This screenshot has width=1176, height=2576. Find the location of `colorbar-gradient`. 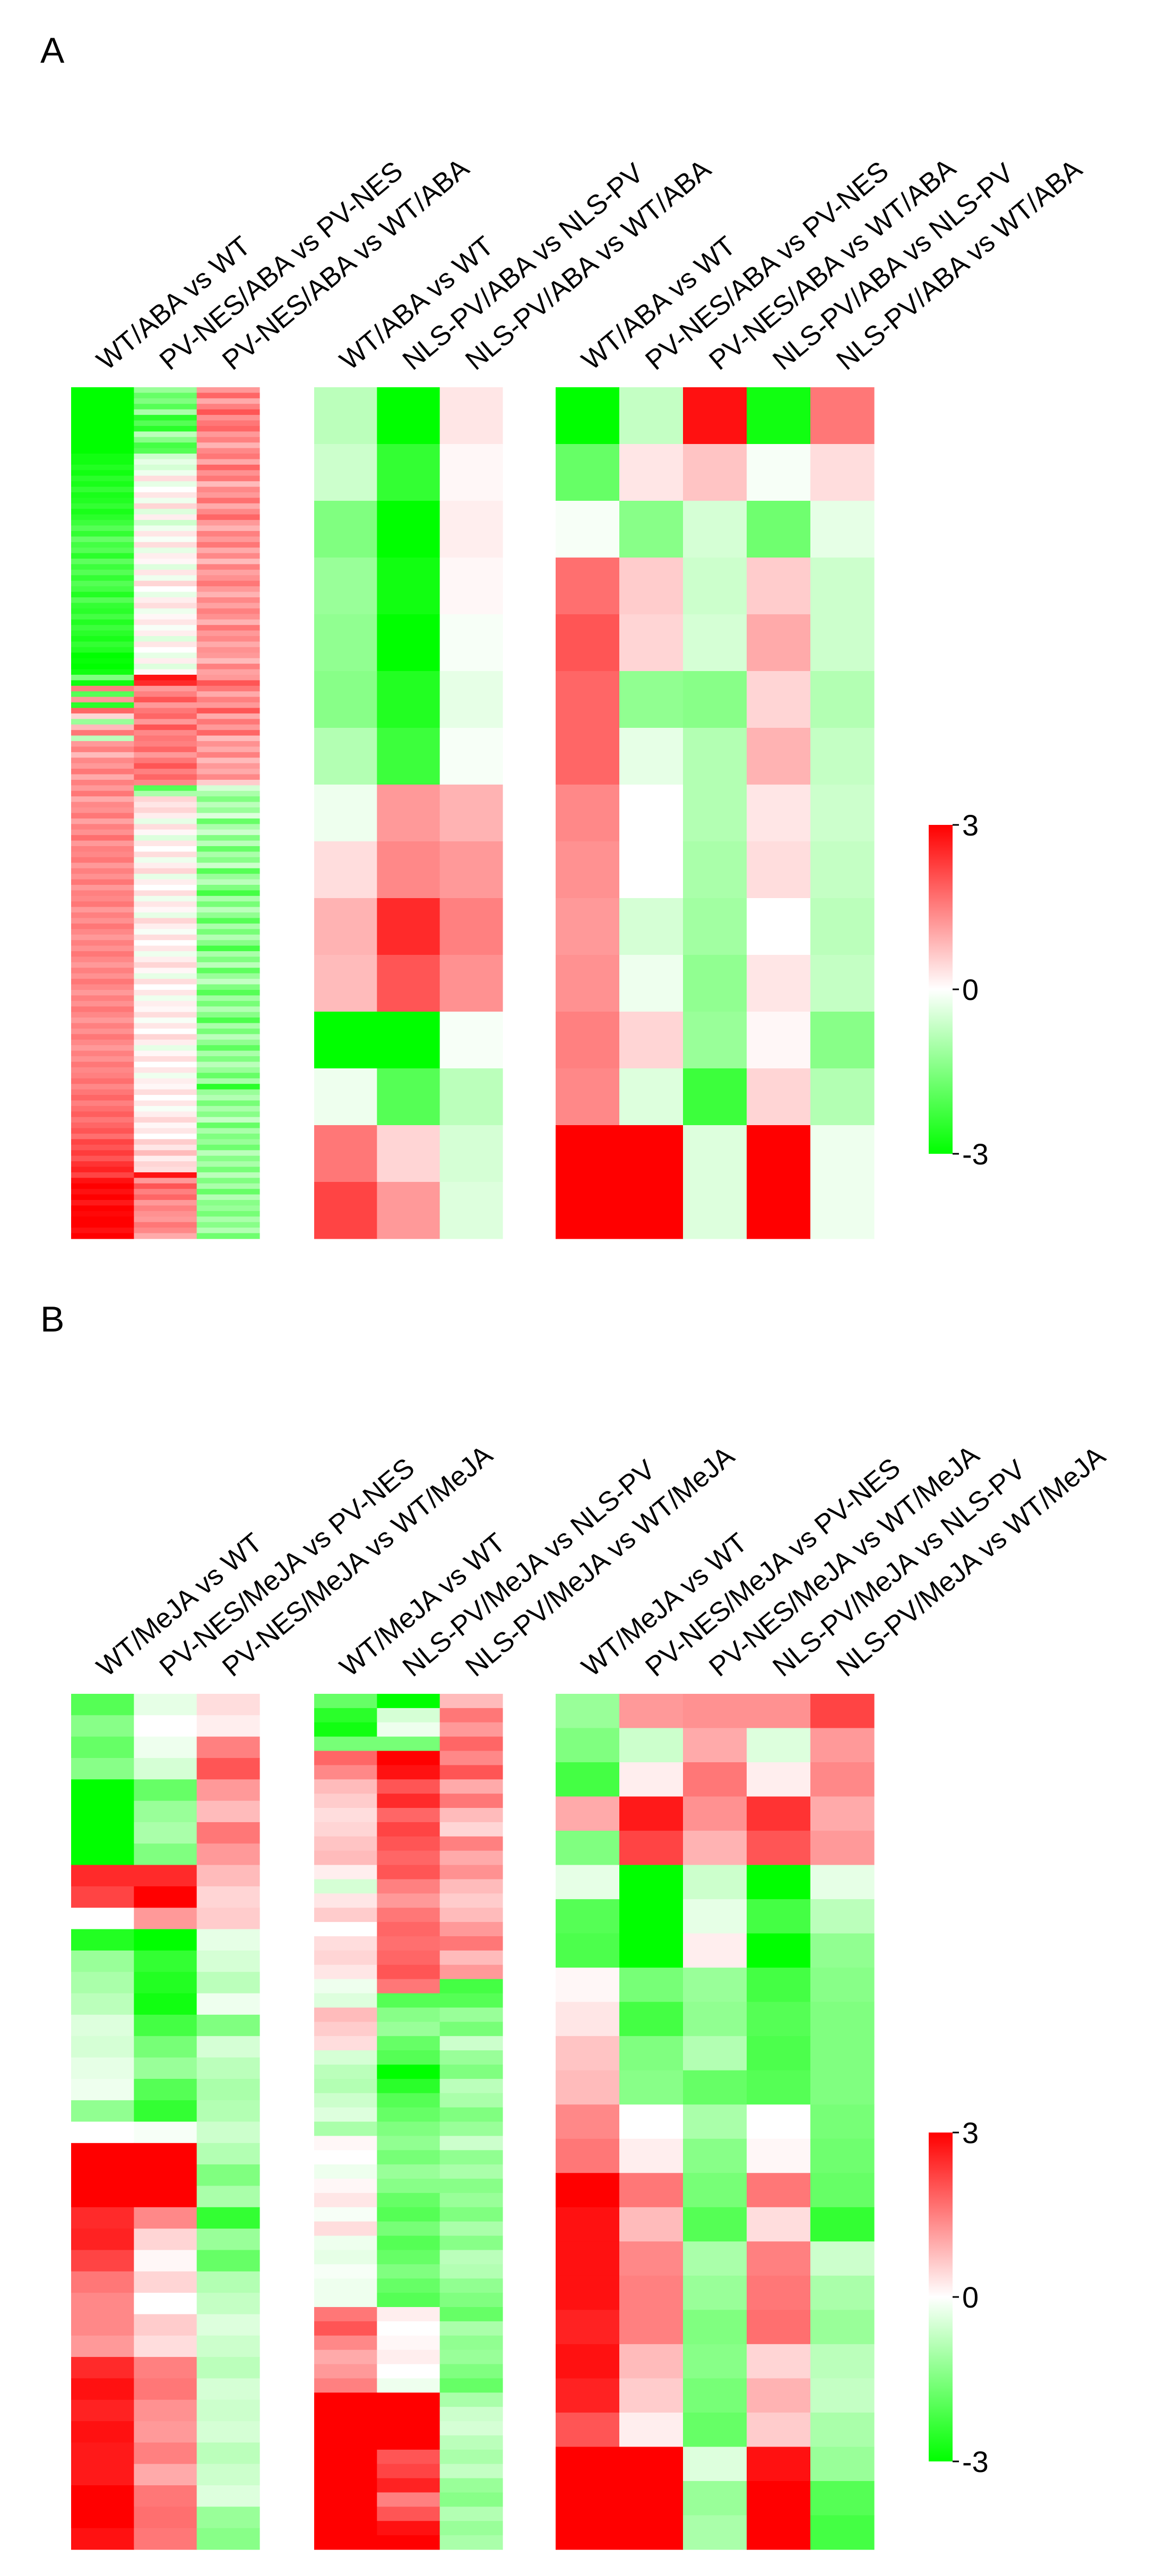

colorbar-gradient is located at coordinates (941, 990).